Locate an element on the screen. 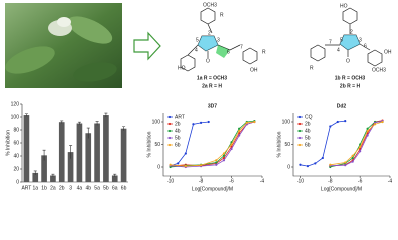  y-tick-label: 100 is located at coordinates (15, 117).